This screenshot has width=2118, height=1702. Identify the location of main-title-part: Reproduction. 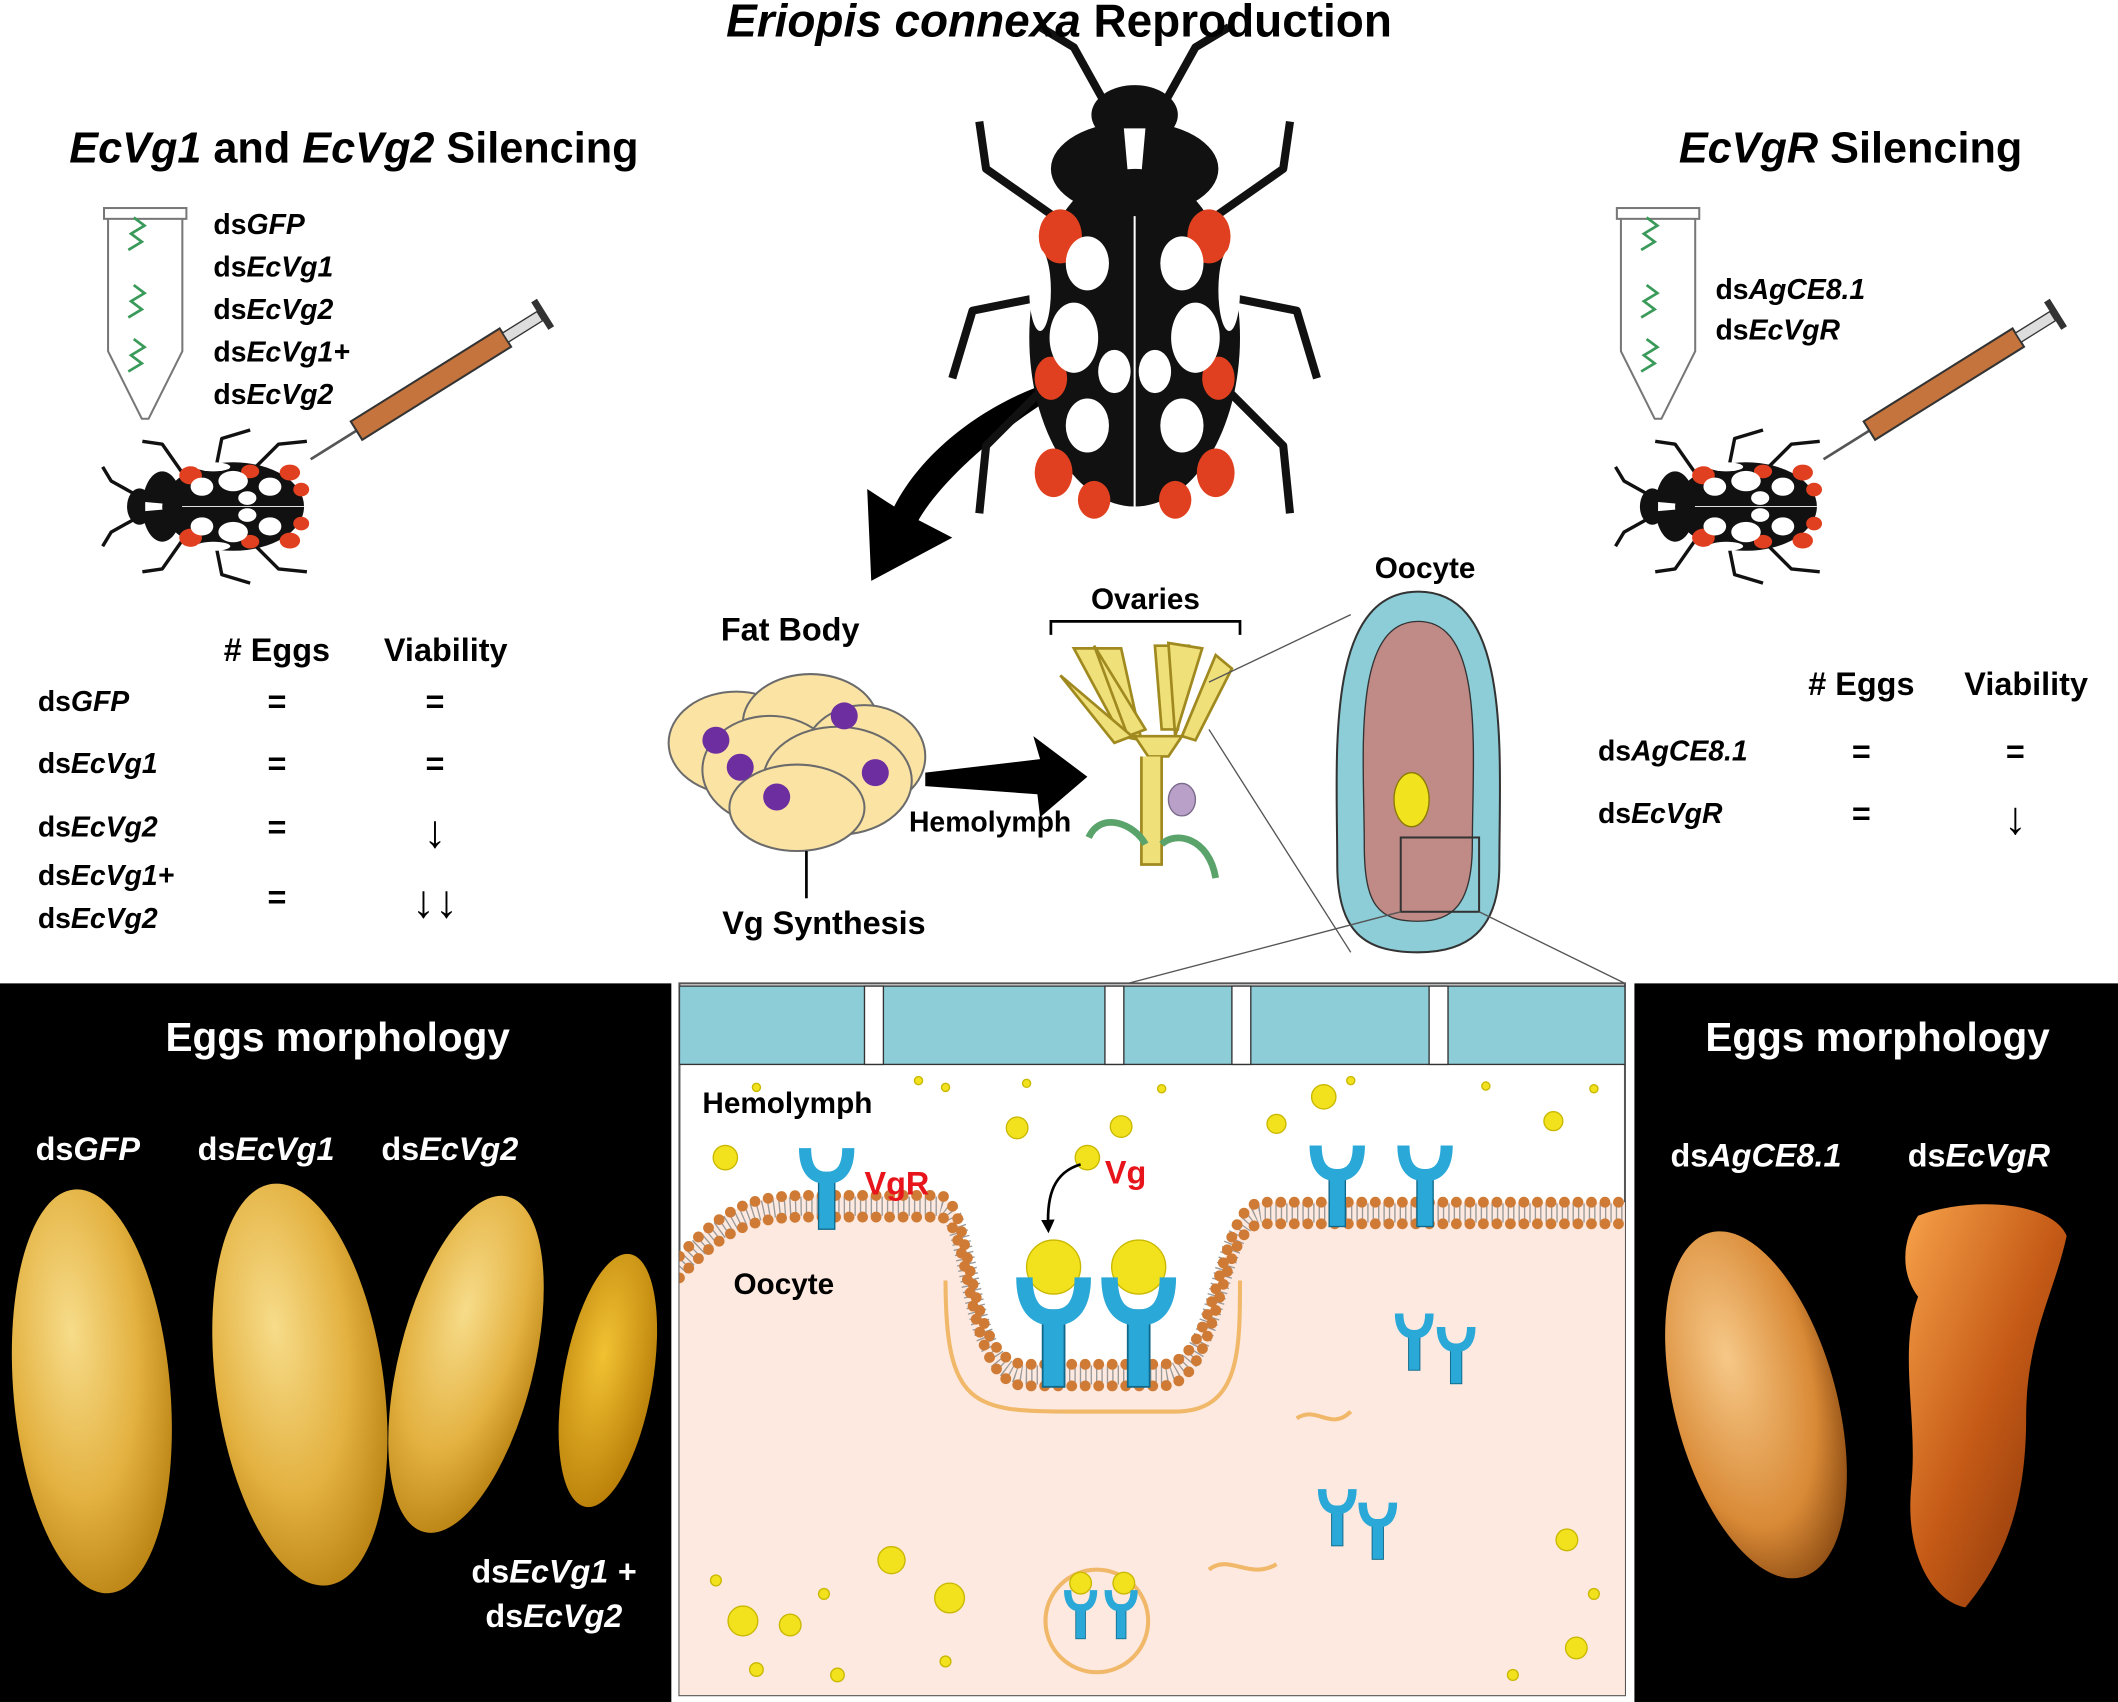
(1236, 23).